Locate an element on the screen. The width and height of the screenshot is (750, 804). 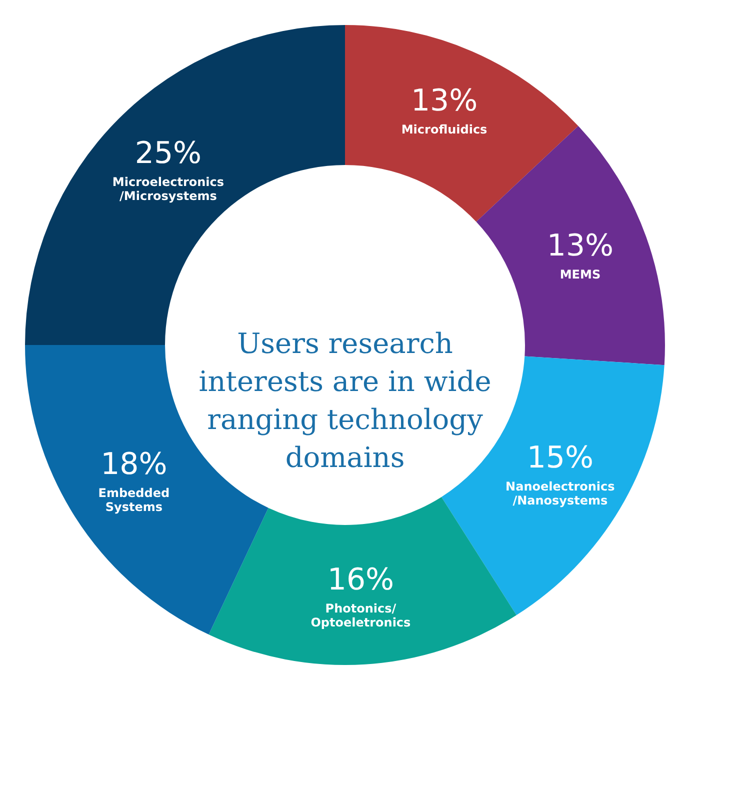
slice-label: Nanoelectronics /Nanosystems is located at coordinates (560, 493).